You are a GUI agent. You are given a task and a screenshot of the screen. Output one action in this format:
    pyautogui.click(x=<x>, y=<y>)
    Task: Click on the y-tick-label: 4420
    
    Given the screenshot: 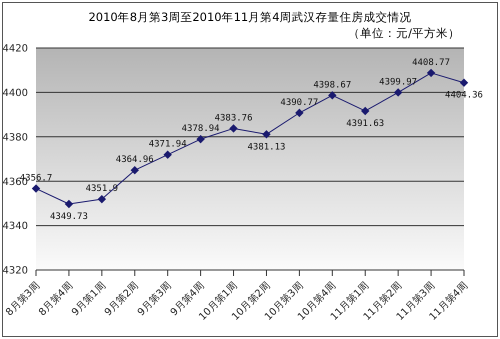 What is the action you would take?
    pyautogui.click(x=15, y=49)
    